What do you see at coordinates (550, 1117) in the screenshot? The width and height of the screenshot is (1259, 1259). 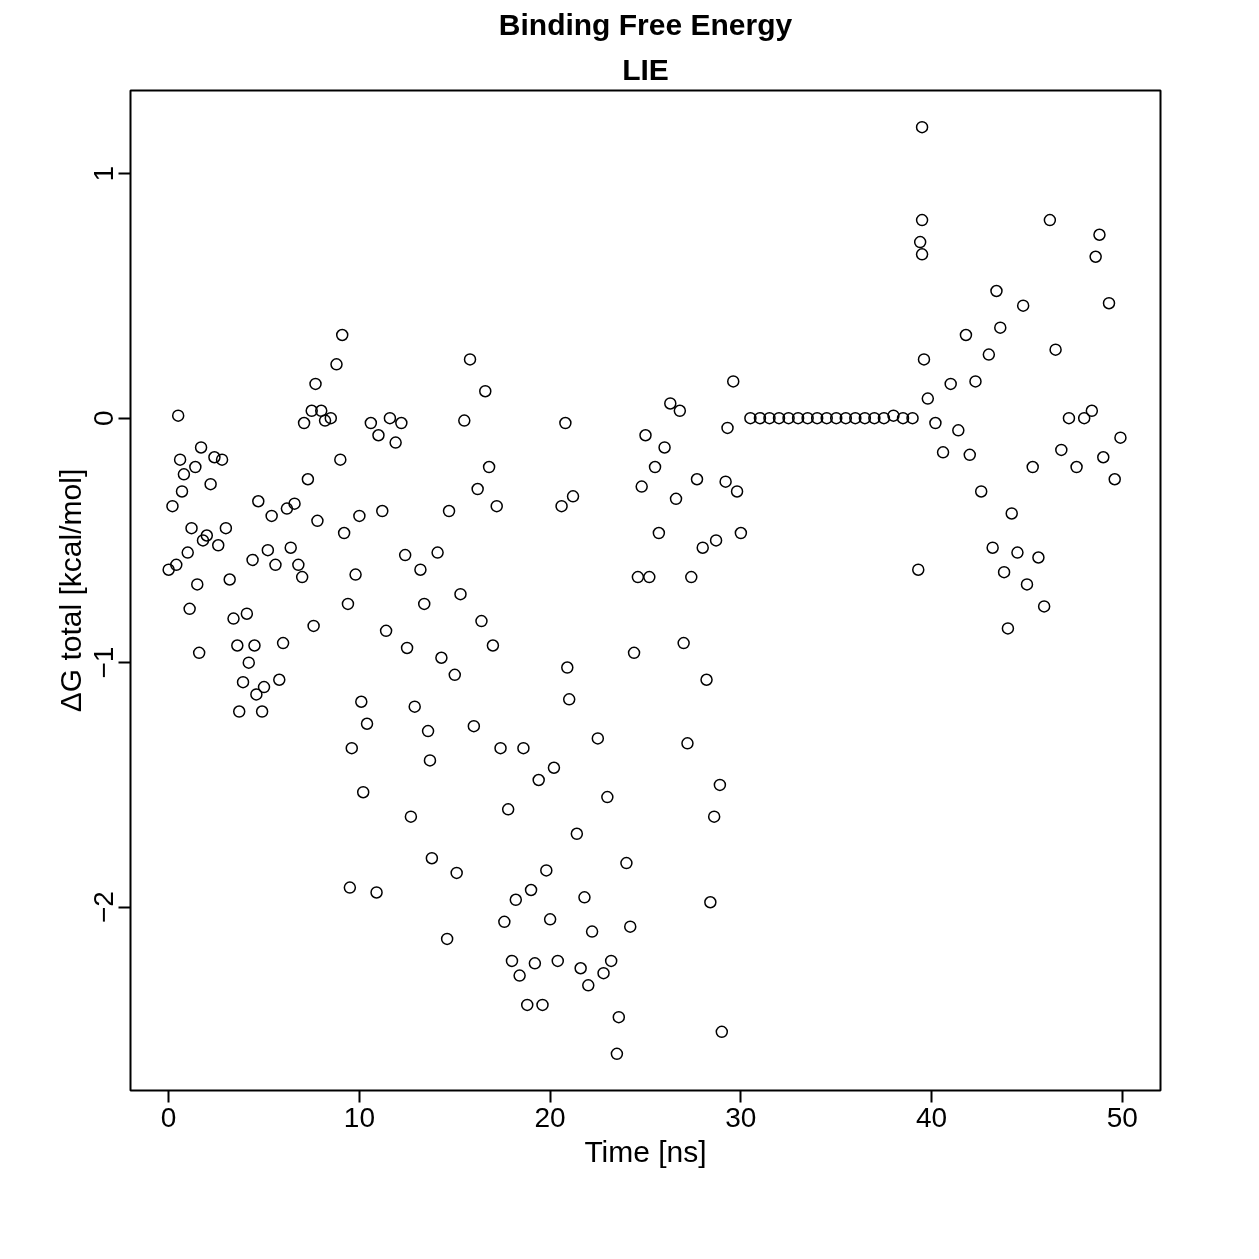 I see `x-tick-label: 20` at bounding box center [550, 1117].